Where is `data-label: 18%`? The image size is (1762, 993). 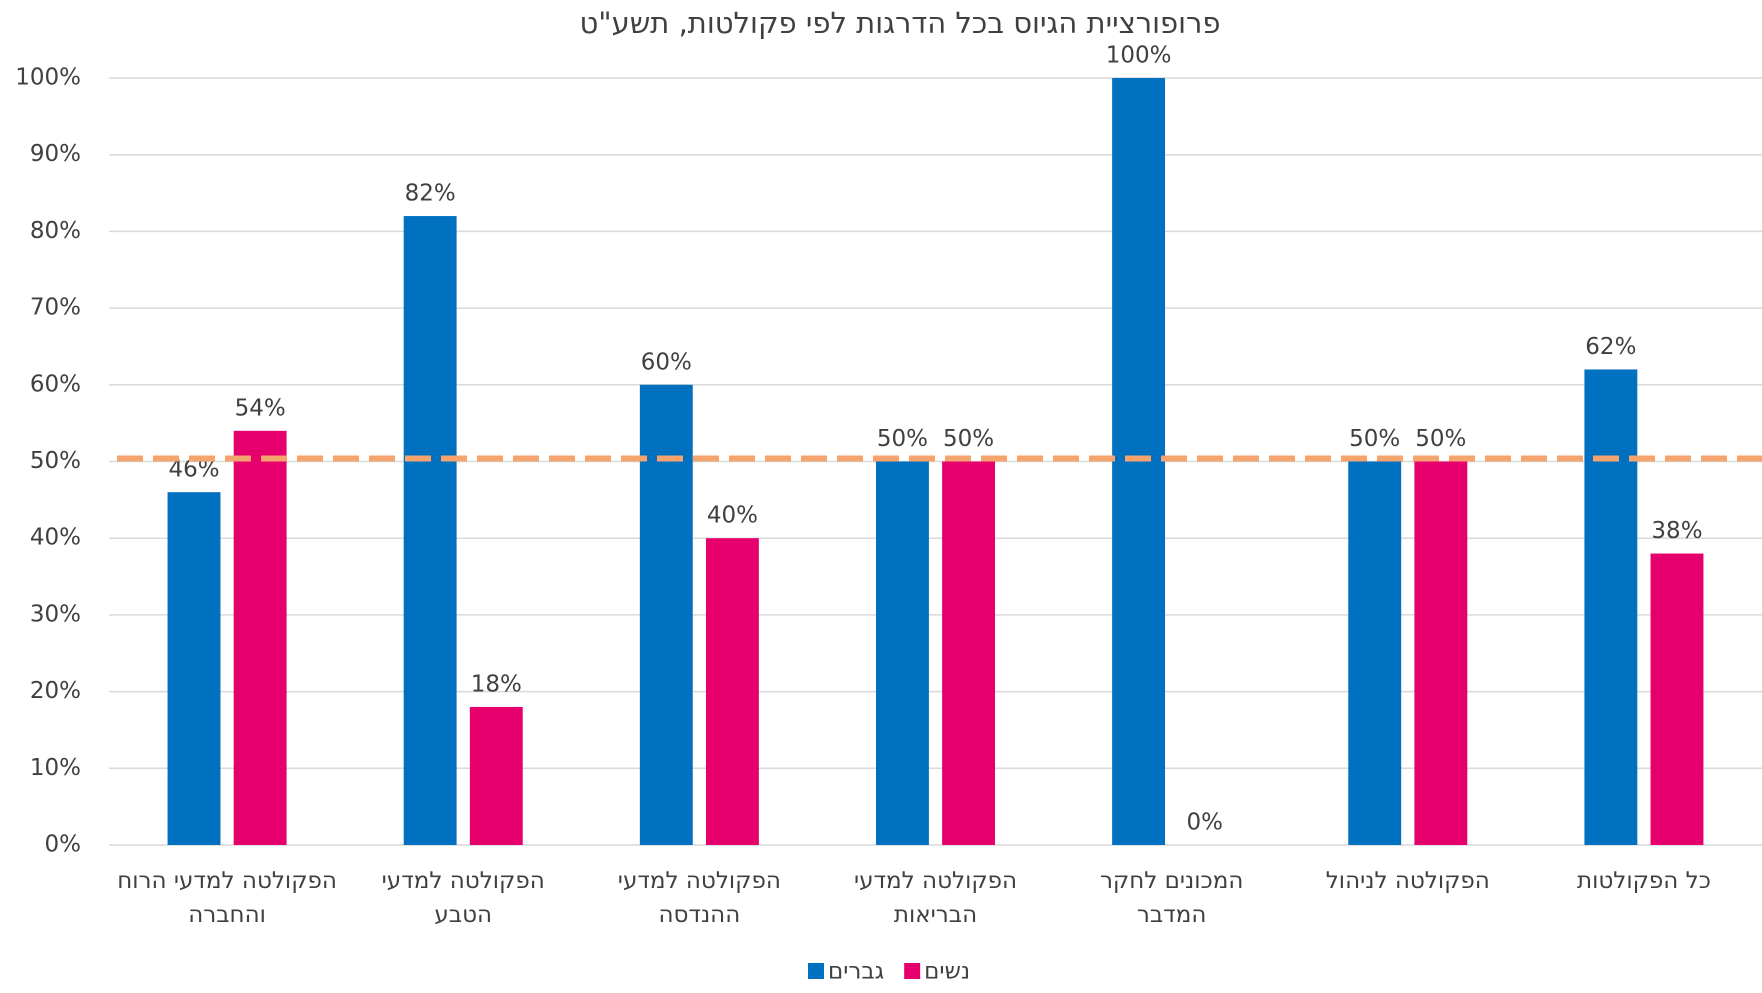 data-label: 18% is located at coordinates (496, 684).